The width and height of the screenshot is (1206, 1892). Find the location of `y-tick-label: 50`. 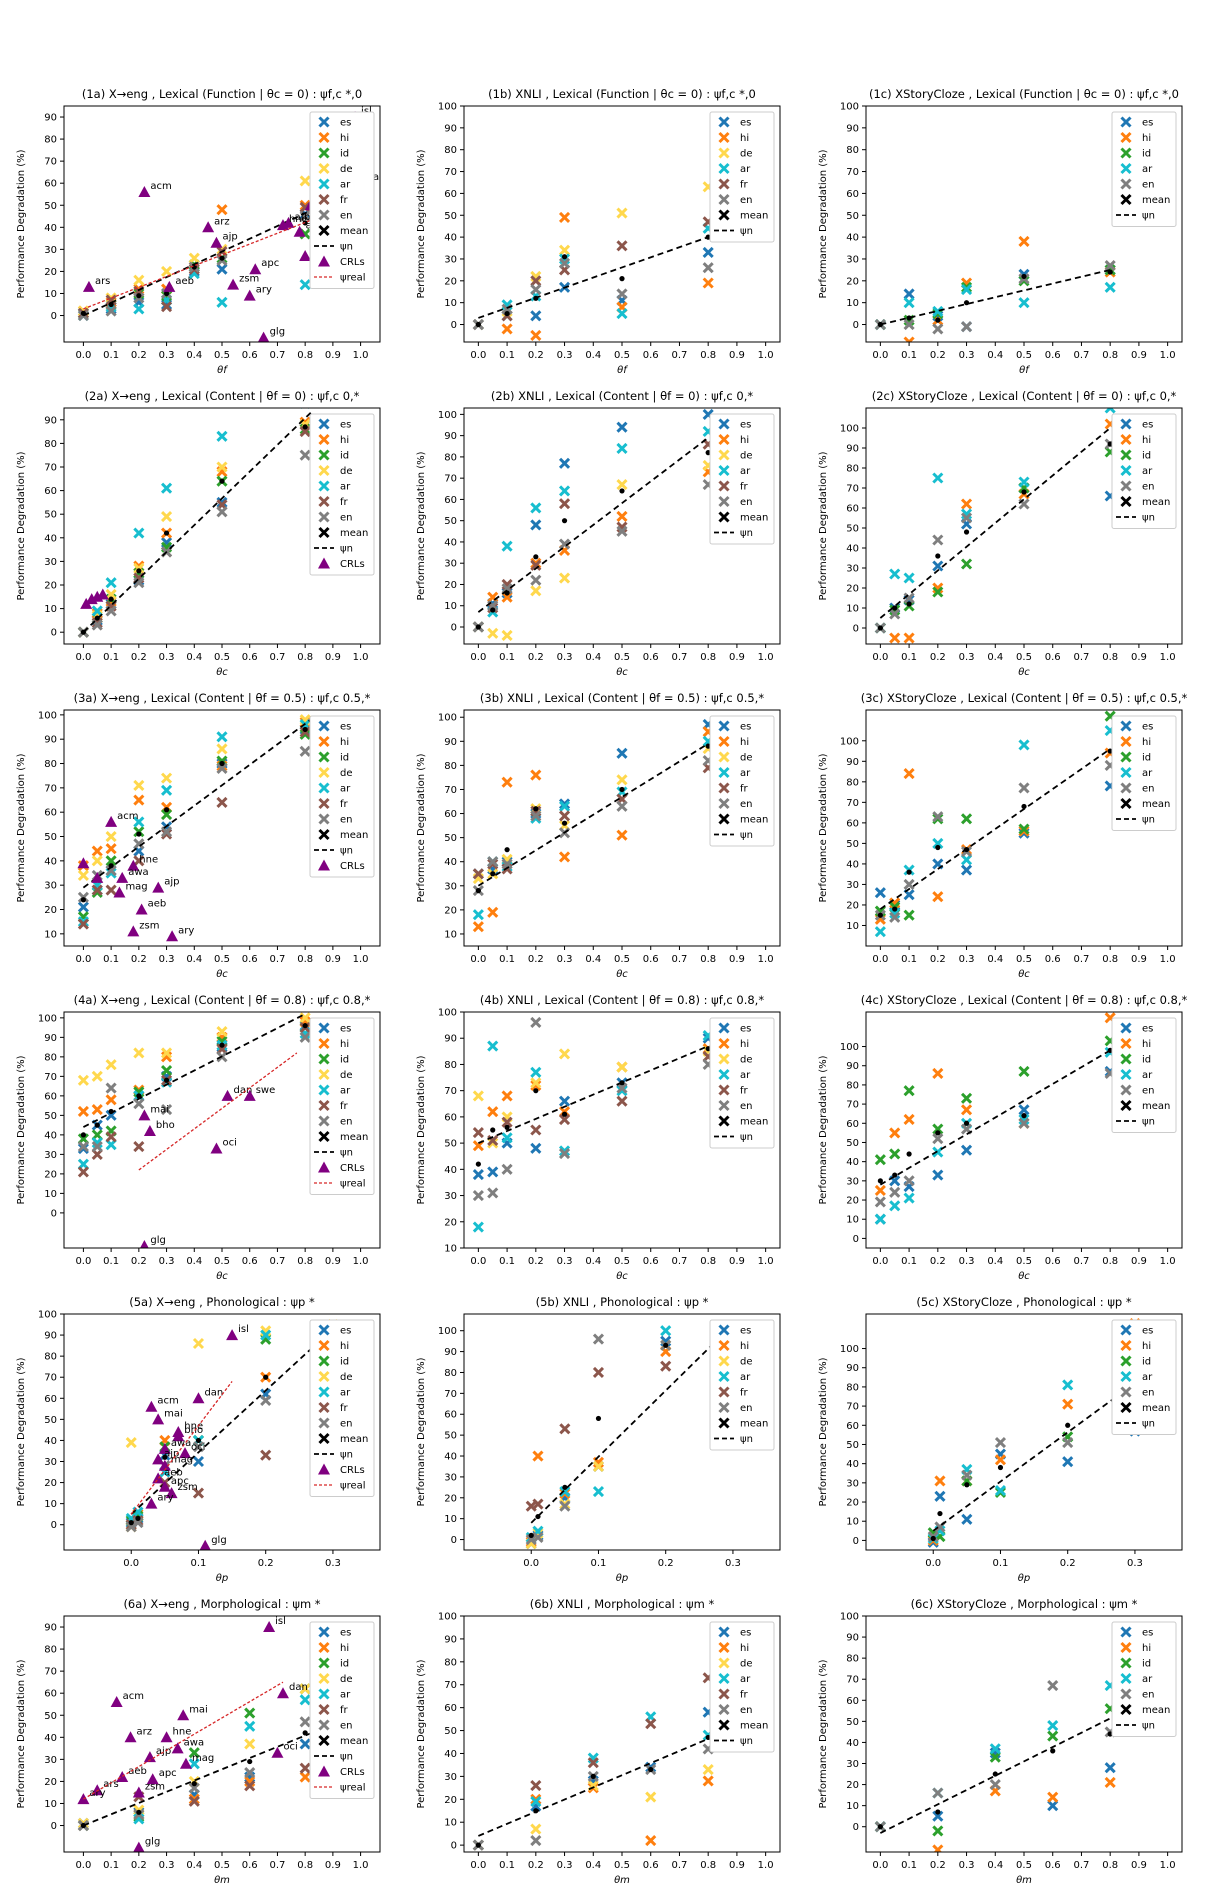

y-tick-label: 50 is located at coordinates (50, 1420).